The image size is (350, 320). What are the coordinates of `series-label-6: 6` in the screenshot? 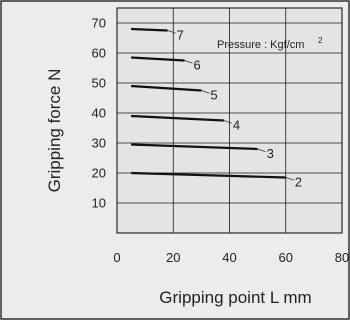 It's located at (197, 65).